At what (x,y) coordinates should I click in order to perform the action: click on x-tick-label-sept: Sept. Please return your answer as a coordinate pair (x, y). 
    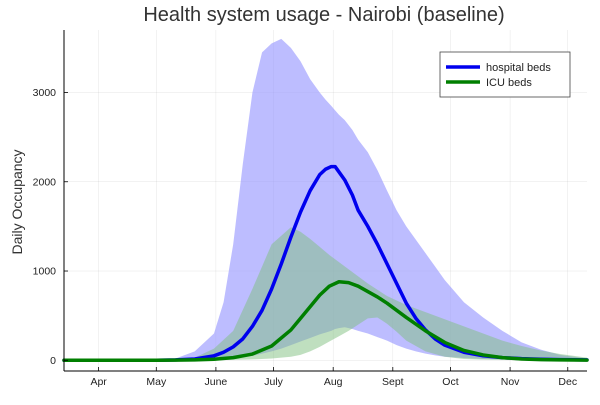
    Looking at the image, I should click on (393, 382).